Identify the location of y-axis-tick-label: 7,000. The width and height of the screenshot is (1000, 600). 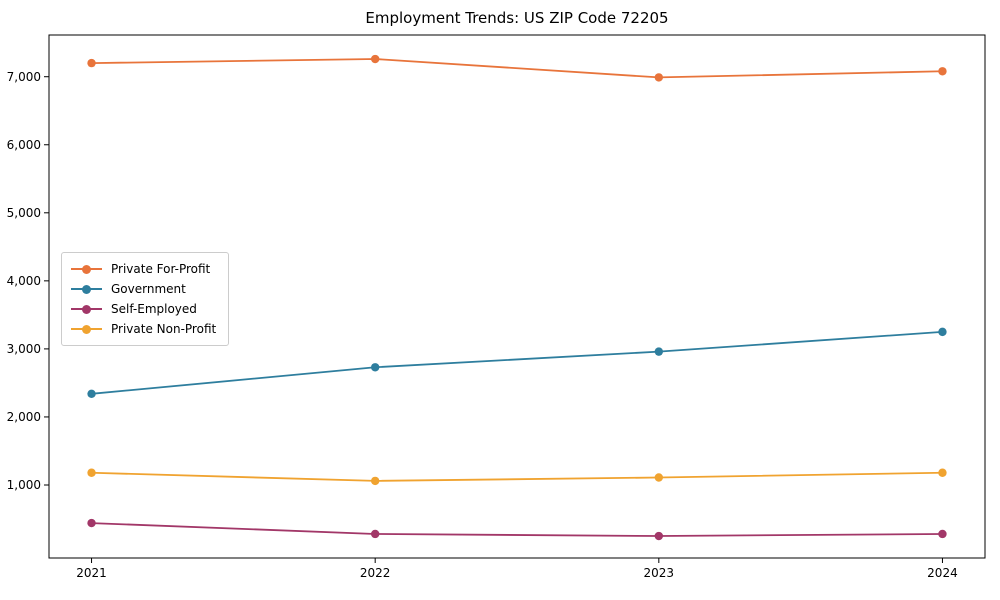
(24, 77).